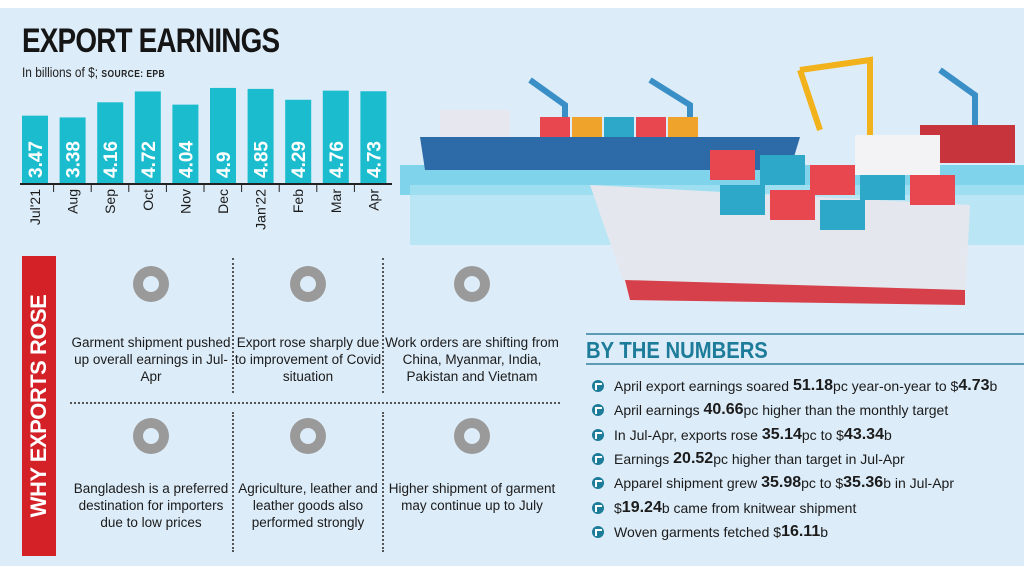  I want to click on growth-chart-icon, so click(472, 436).